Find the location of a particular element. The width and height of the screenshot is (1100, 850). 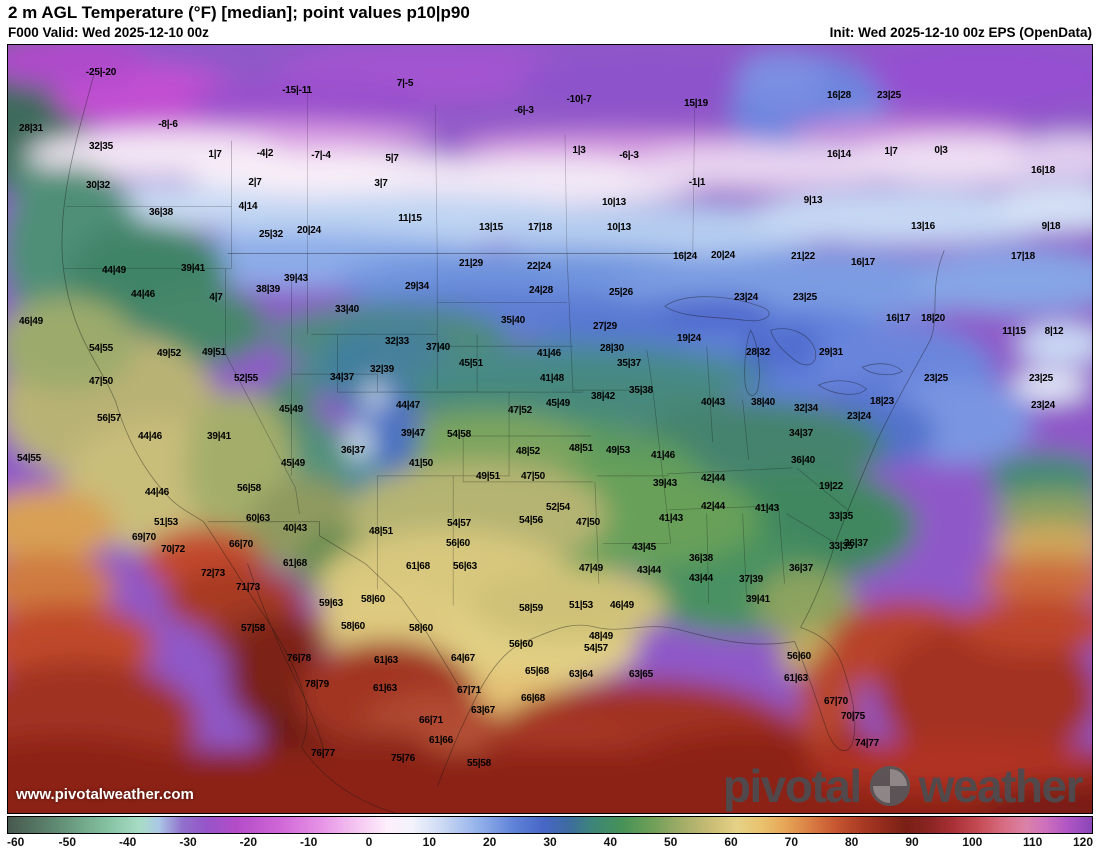

logo-word-pivotal: pivotal is located at coordinates (792, 786).